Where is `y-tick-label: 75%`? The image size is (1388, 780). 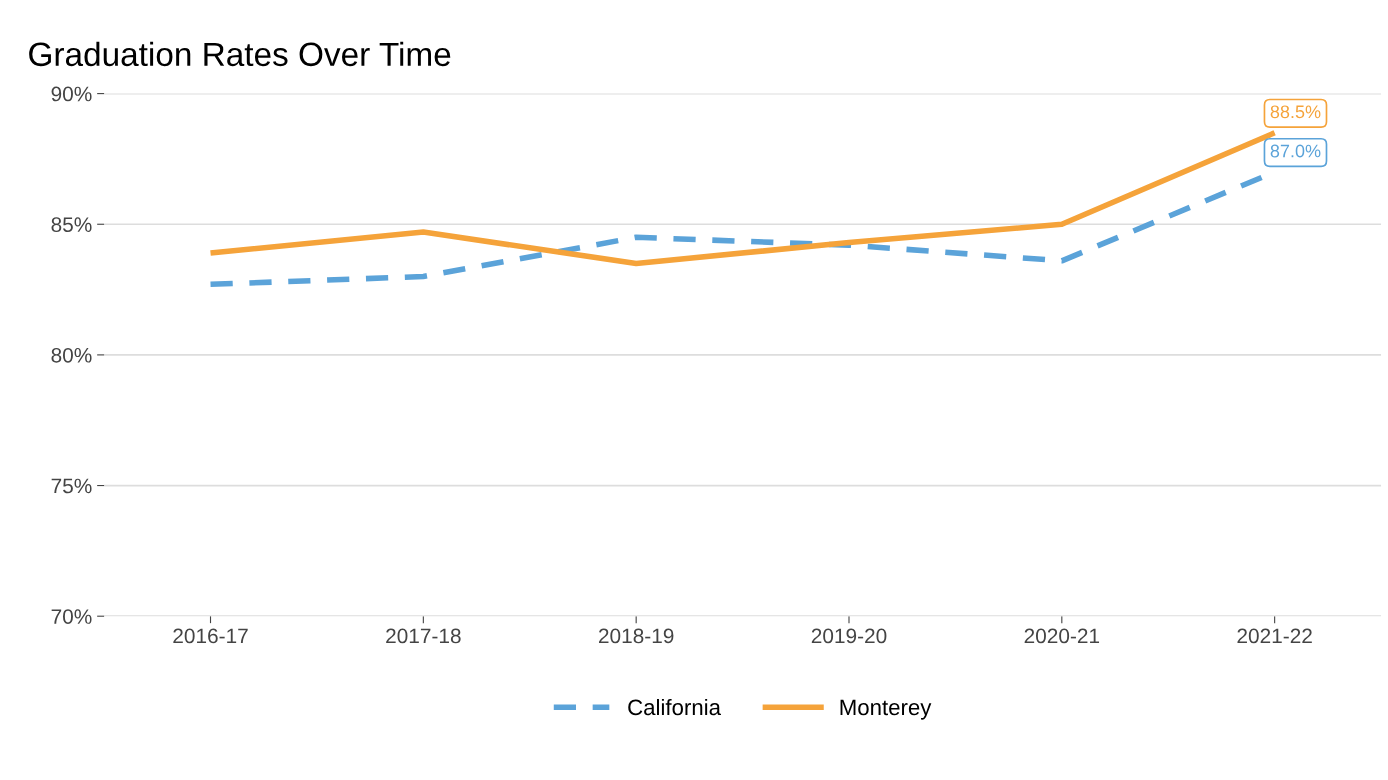
y-tick-label: 75% is located at coordinates (71, 486).